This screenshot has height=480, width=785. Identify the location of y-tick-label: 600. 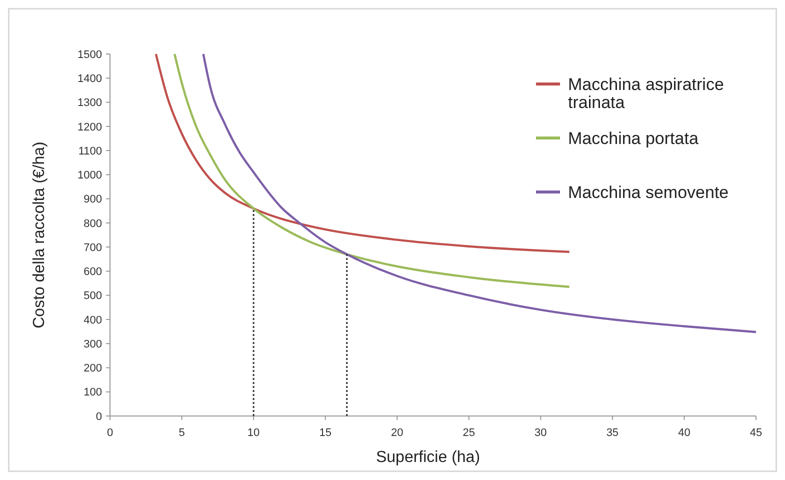
(93, 272).